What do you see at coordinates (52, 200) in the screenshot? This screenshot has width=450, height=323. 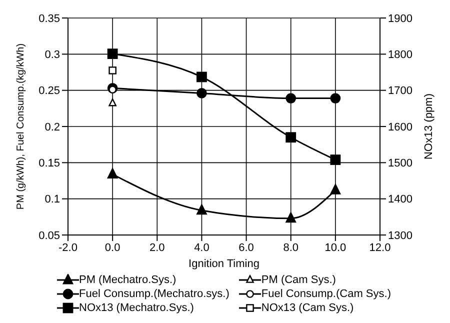 I see `y-tick-label: 0.1` at bounding box center [52, 200].